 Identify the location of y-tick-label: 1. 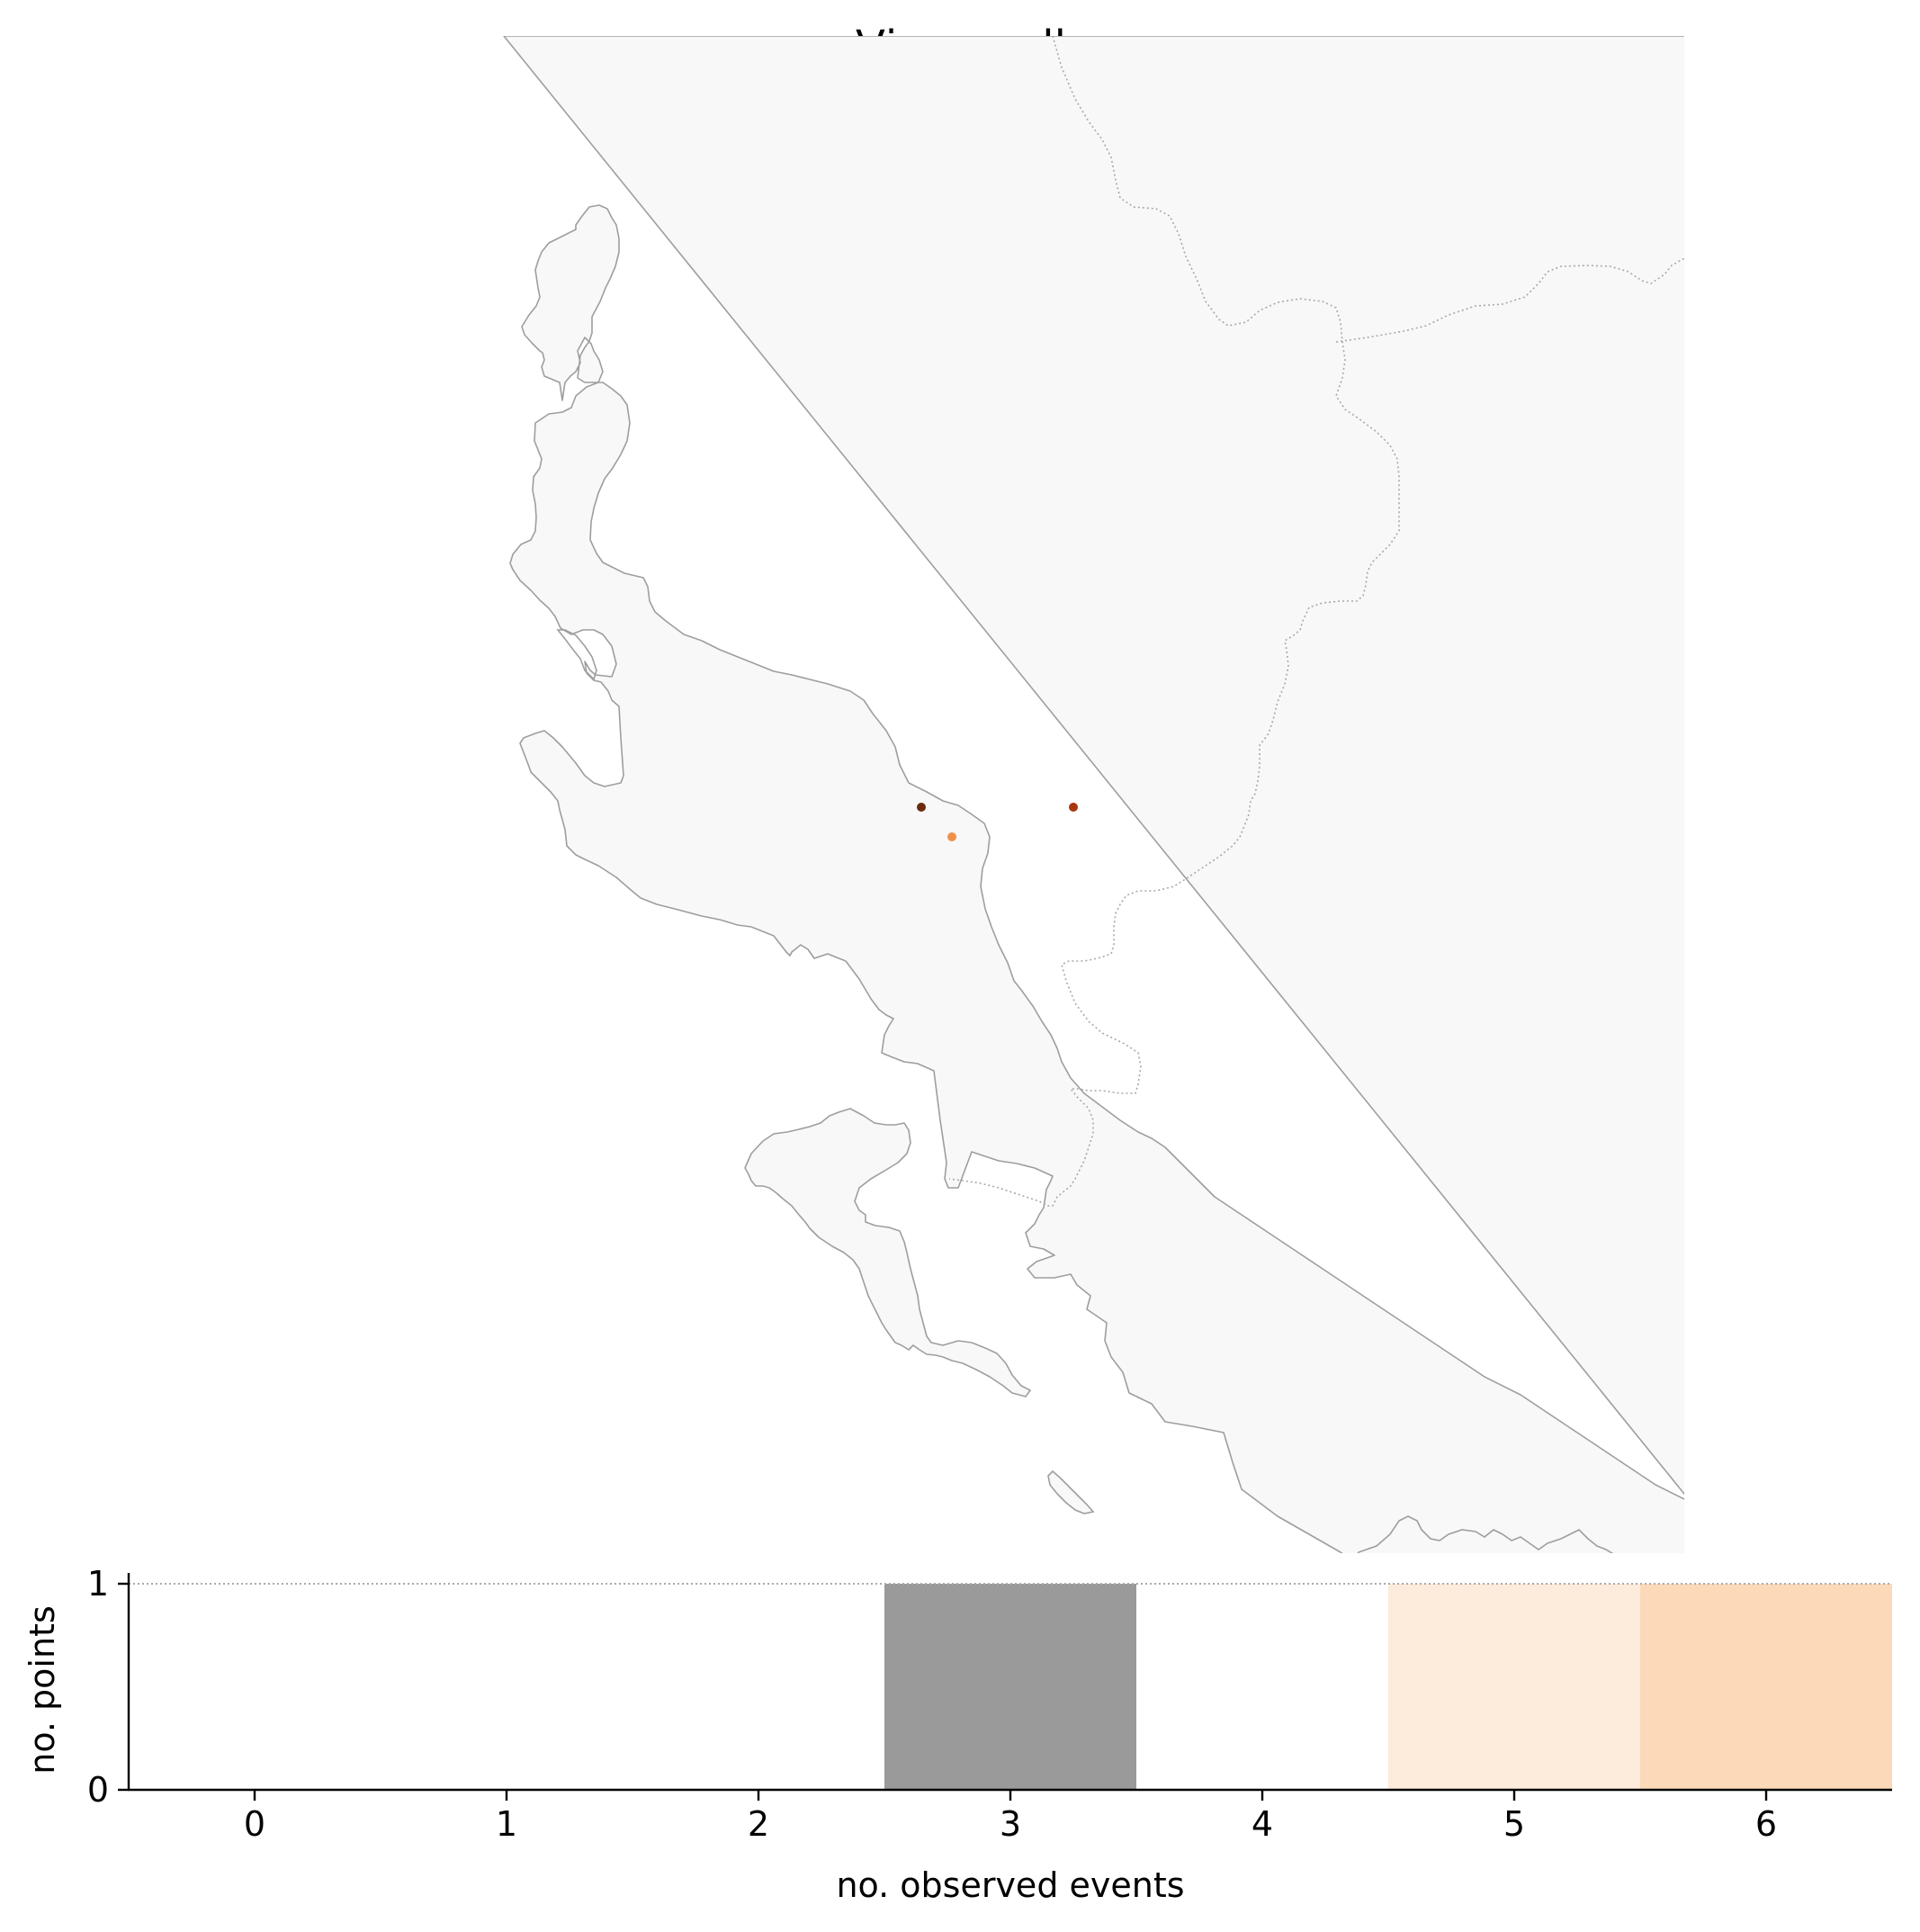
(98, 1584).